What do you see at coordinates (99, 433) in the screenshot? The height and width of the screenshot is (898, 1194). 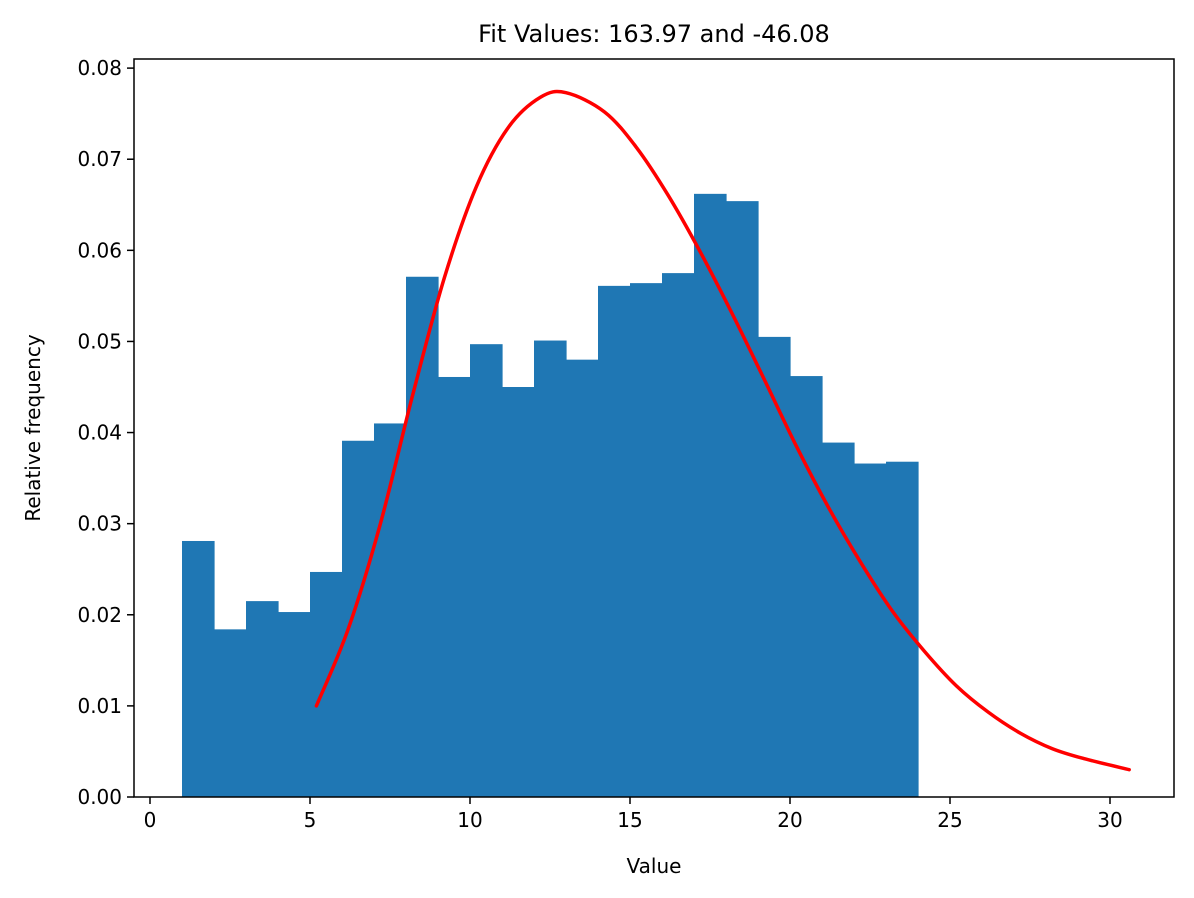 I see `y-tick-label: 0.04` at bounding box center [99, 433].